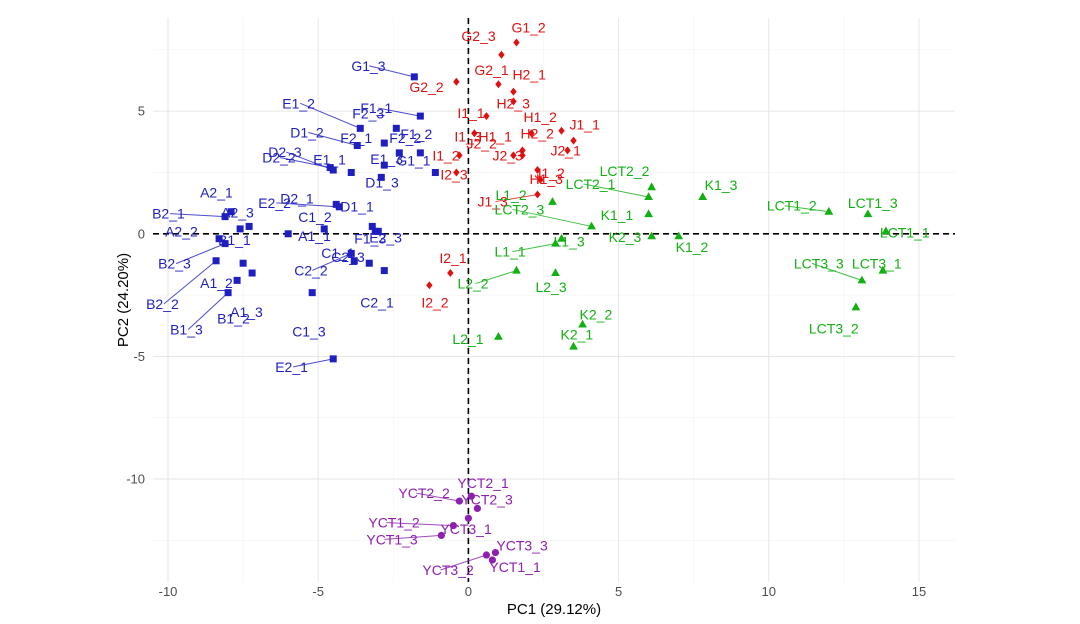 Image resolution: width=1080 pixels, height=624 pixels. What do you see at coordinates (492, 202) in the screenshot?
I see `point-label-j1-3: J1_3` at bounding box center [492, 202].